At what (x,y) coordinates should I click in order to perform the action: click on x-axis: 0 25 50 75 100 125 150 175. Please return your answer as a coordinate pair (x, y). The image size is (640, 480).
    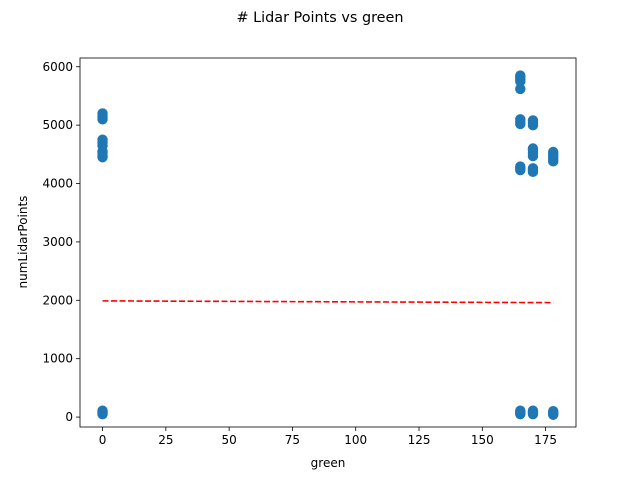
    Looking at the image, I should click on (328, 437).